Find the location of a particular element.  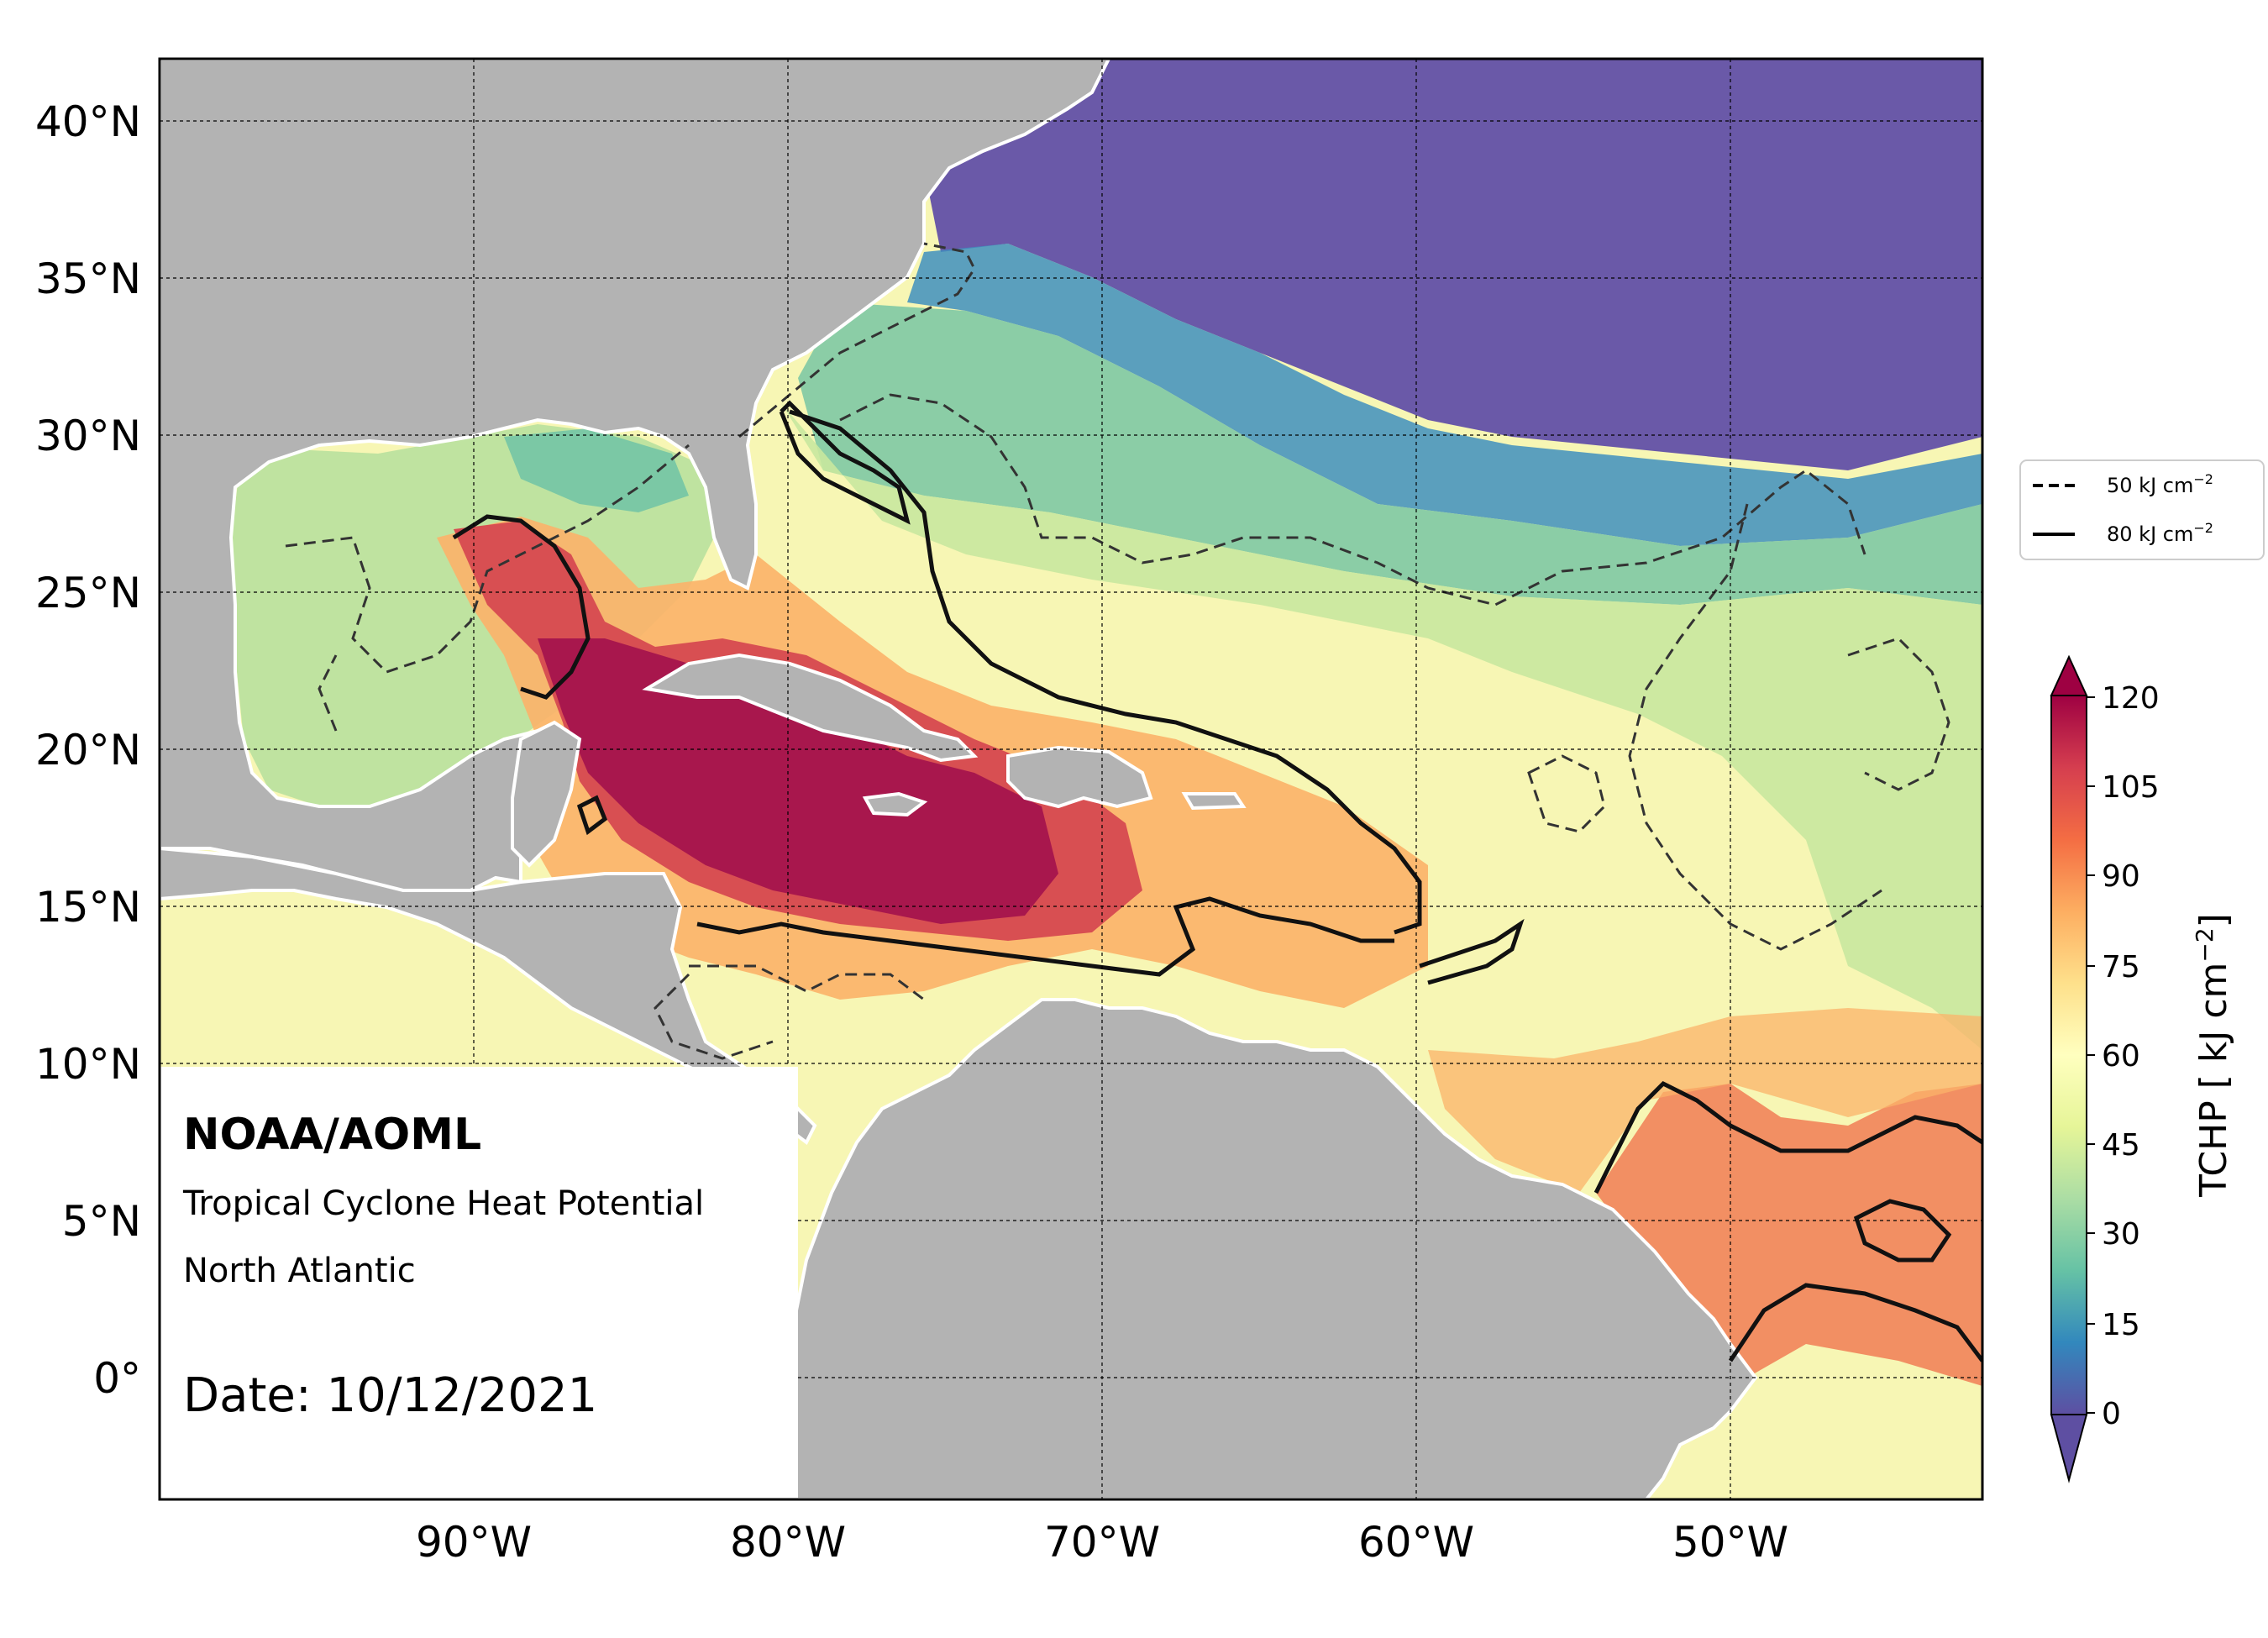

lat-label: 10°N is located at coordinates (88, 1064).